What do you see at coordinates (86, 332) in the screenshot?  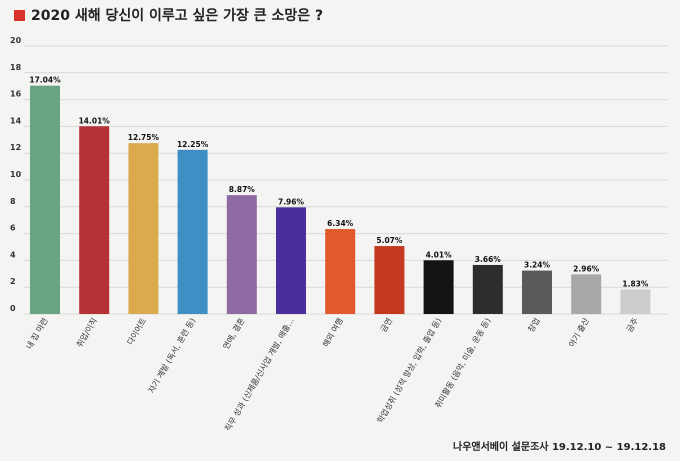 I see `x-tick-label: 취업/이직` at bounding box center [86, 332].